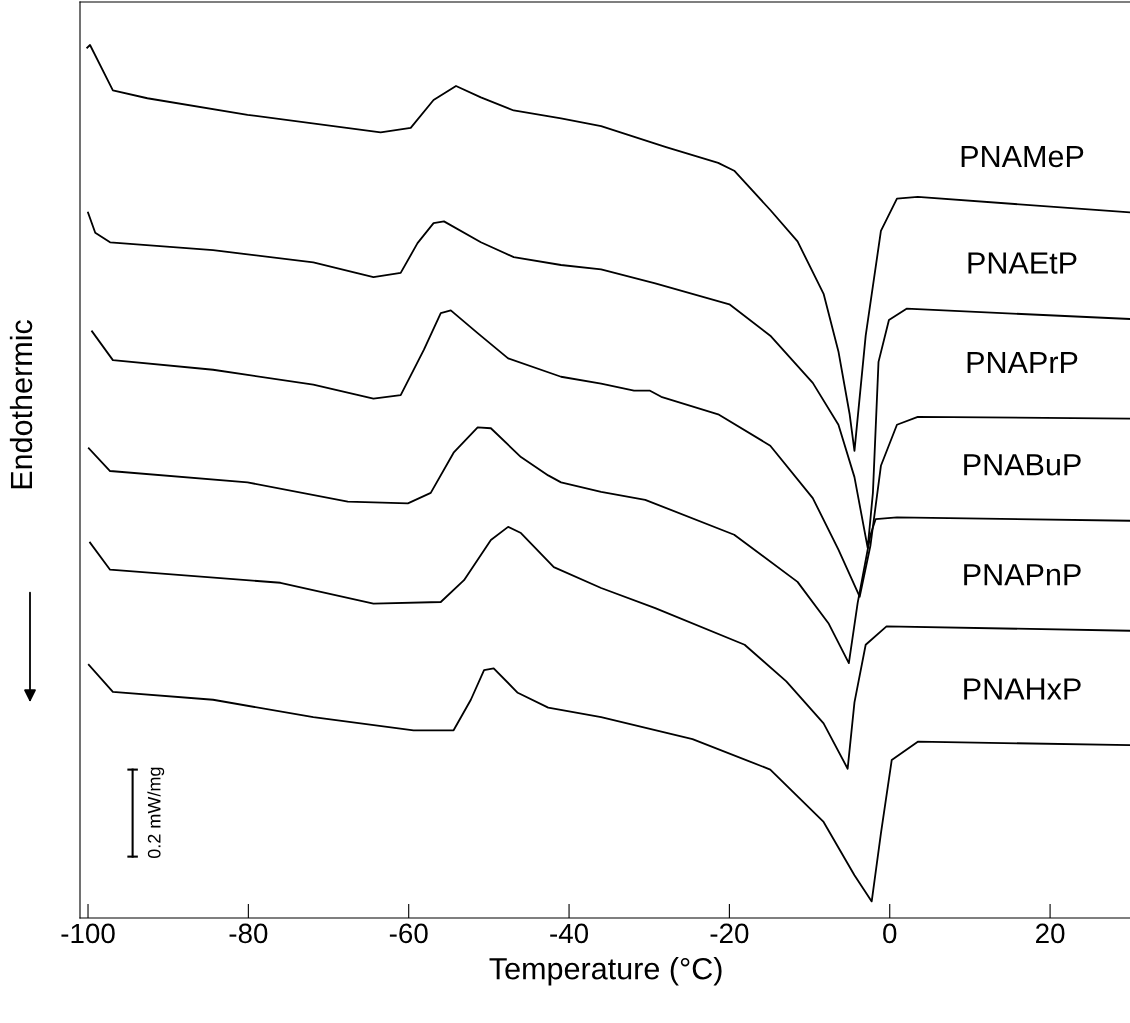 The height and width of the screenshot is (1023, 1130). Describe the element at coordinates (569, 933) in the screenshot. I see `x-tick-label: -40` at that location.